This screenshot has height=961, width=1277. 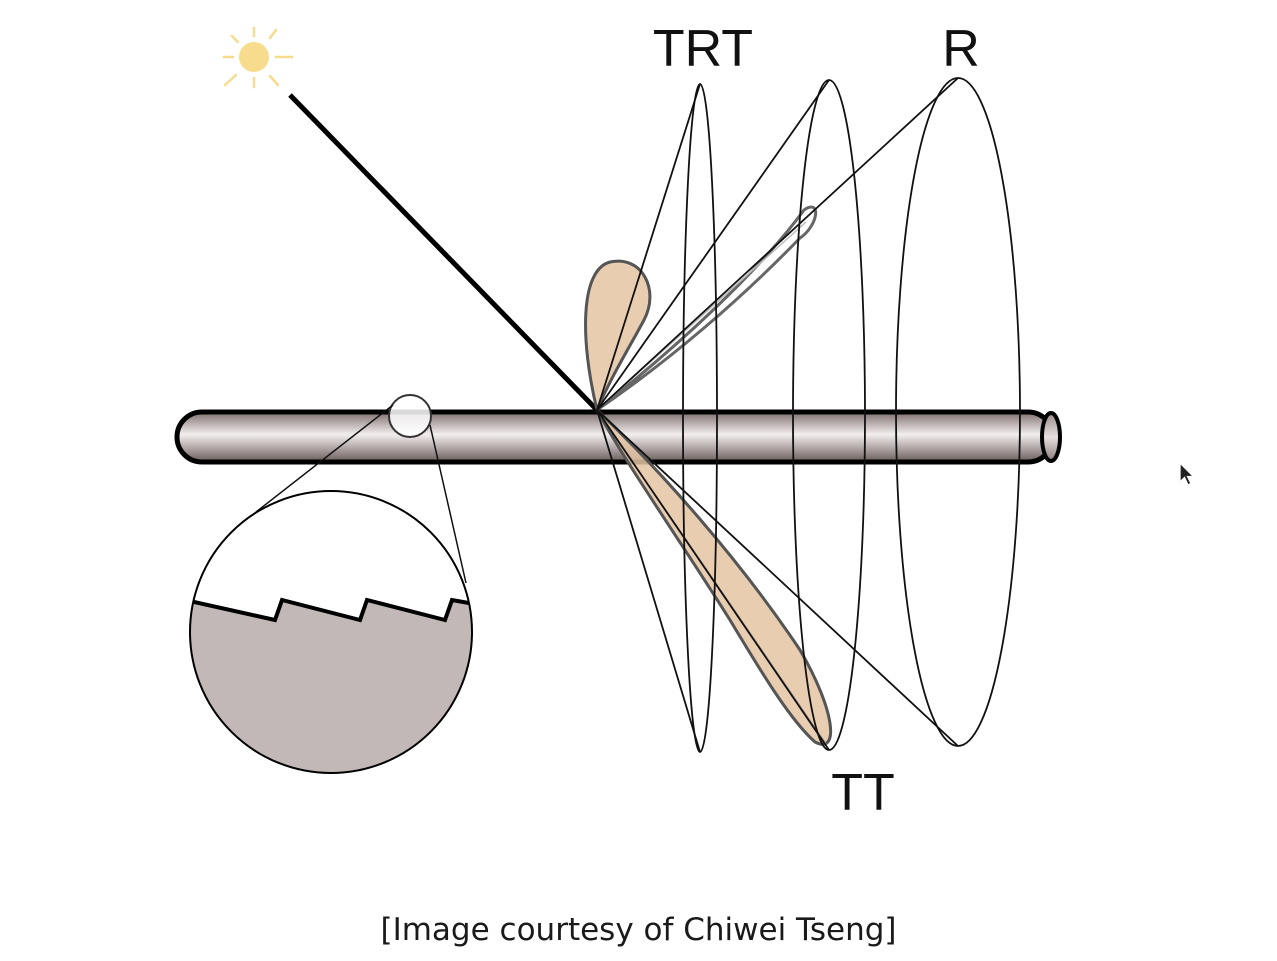 I want to click on tt-cone, so click(x=731, y=415).